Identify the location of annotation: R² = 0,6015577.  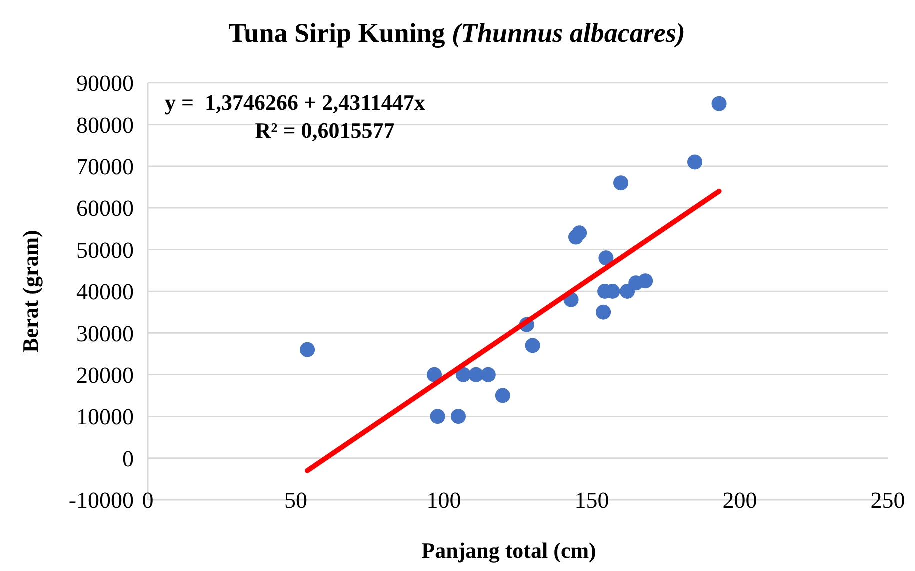
(325, 130).